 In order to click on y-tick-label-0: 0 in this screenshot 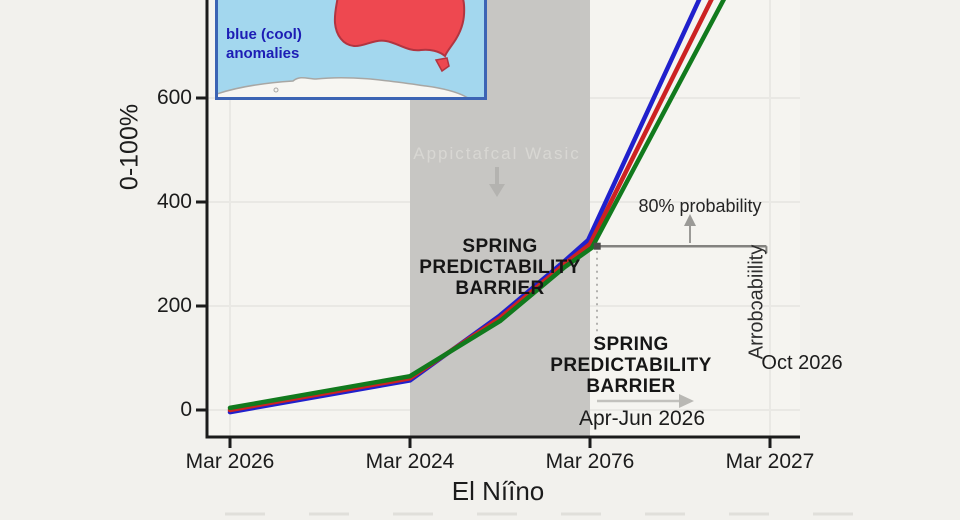, I will do `click(186, 409)`.